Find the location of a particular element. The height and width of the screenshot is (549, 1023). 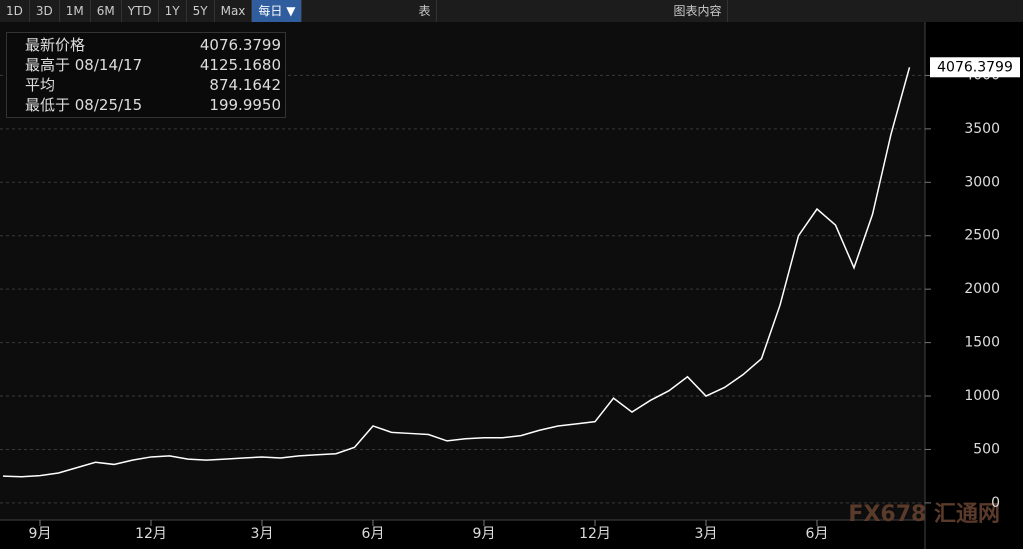

last-price-label: 4076.3799 is located at coordinates (975, 67).